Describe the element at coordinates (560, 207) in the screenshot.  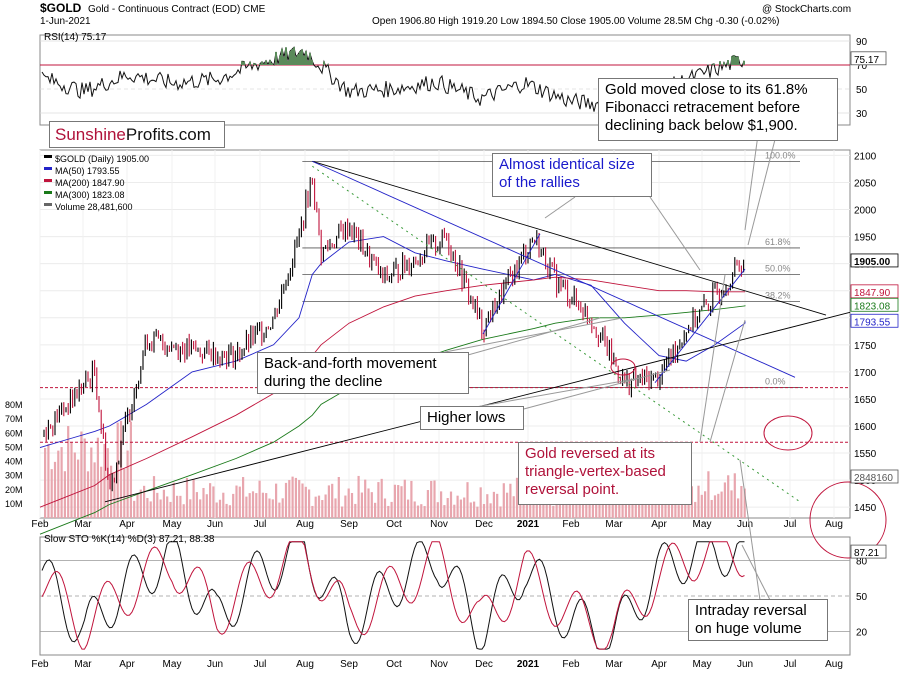
I see `callout-pointer` at that location.